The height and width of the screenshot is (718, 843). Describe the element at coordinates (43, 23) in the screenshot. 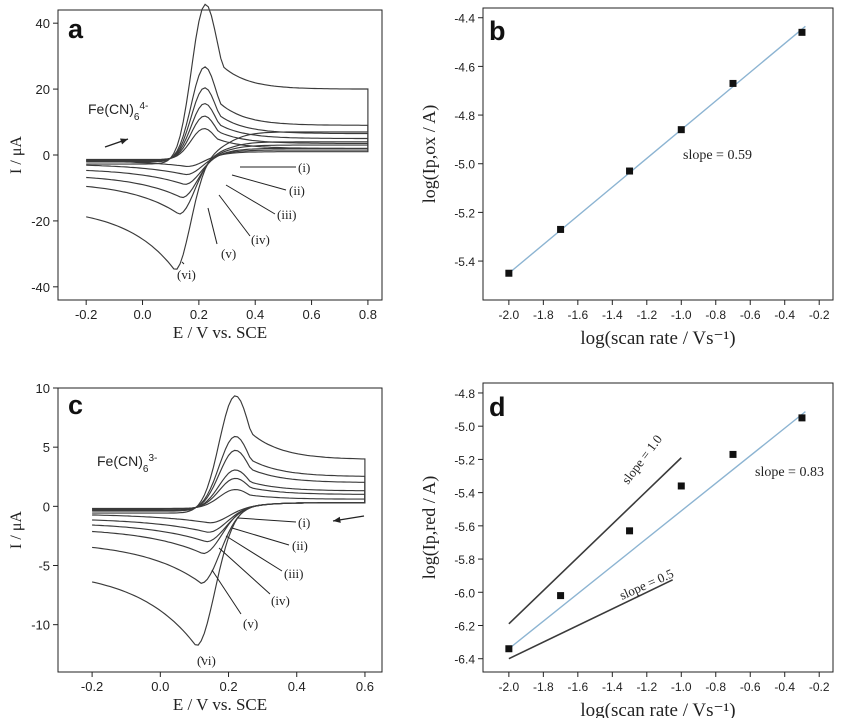

I see `y-tick-label: 40` at that location.